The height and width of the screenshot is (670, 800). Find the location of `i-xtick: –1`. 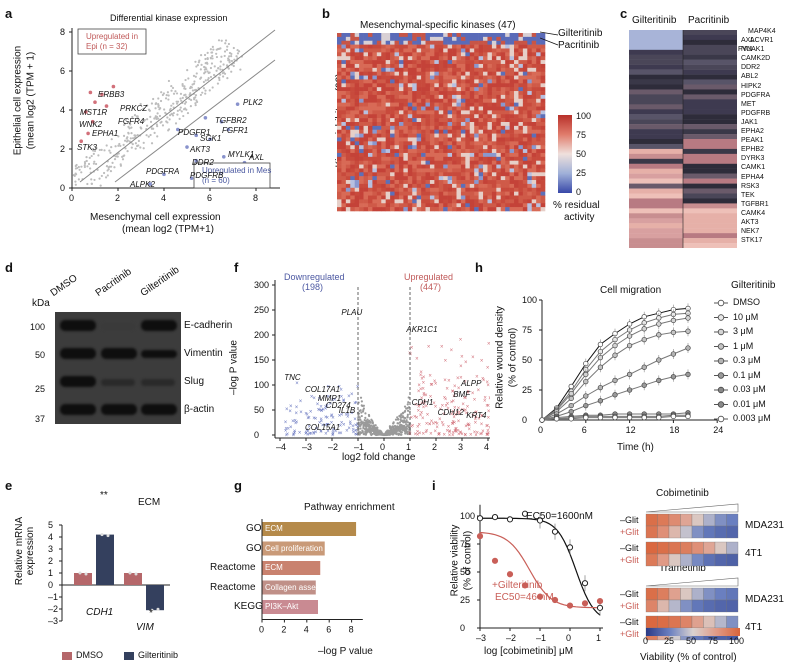

i-xtick: –1 is located at coordinates (541, 638).